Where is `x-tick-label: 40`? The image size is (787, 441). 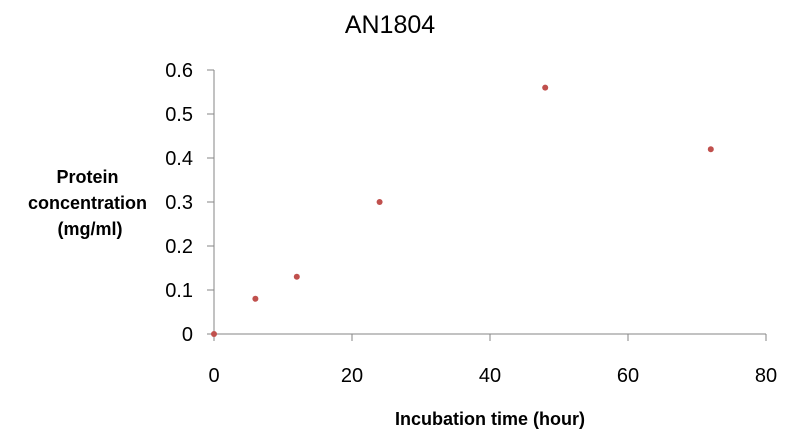
x-tick-label: 40 is located at coordinates (490, 376).